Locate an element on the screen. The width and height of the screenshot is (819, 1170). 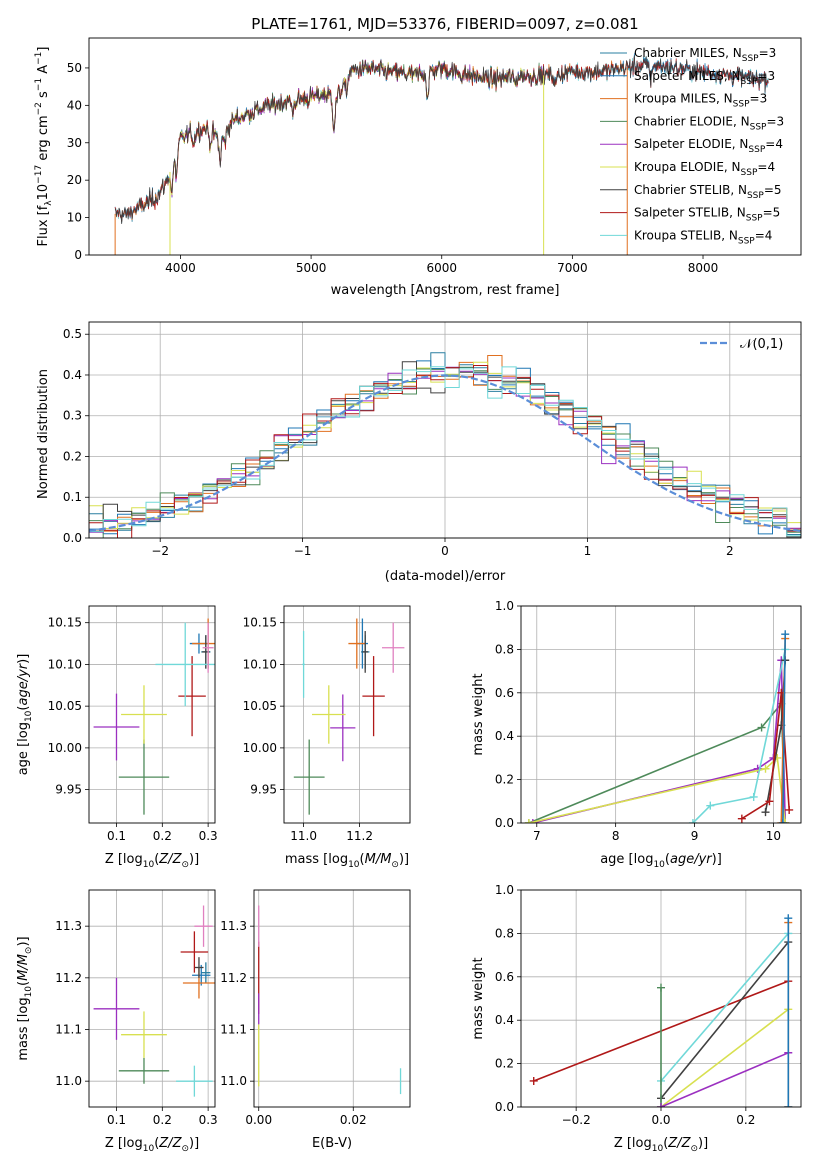
plot-area is located at coordinates (441, 154).